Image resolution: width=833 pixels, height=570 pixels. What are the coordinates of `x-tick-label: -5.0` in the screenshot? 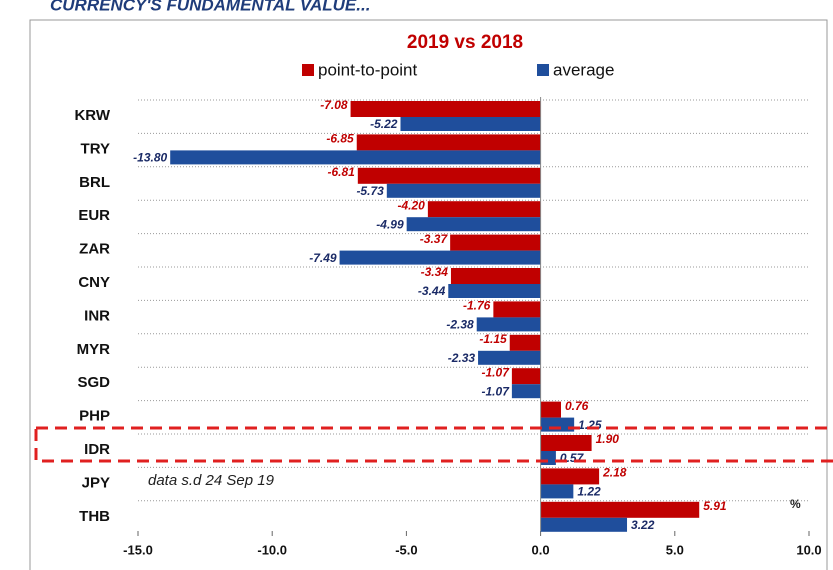 It's located at (406, 549).